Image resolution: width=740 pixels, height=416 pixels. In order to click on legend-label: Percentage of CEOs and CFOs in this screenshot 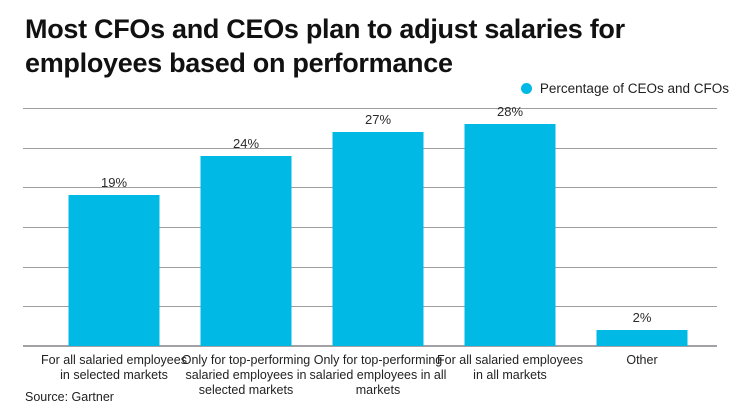, I will do `click(634, 88)`.